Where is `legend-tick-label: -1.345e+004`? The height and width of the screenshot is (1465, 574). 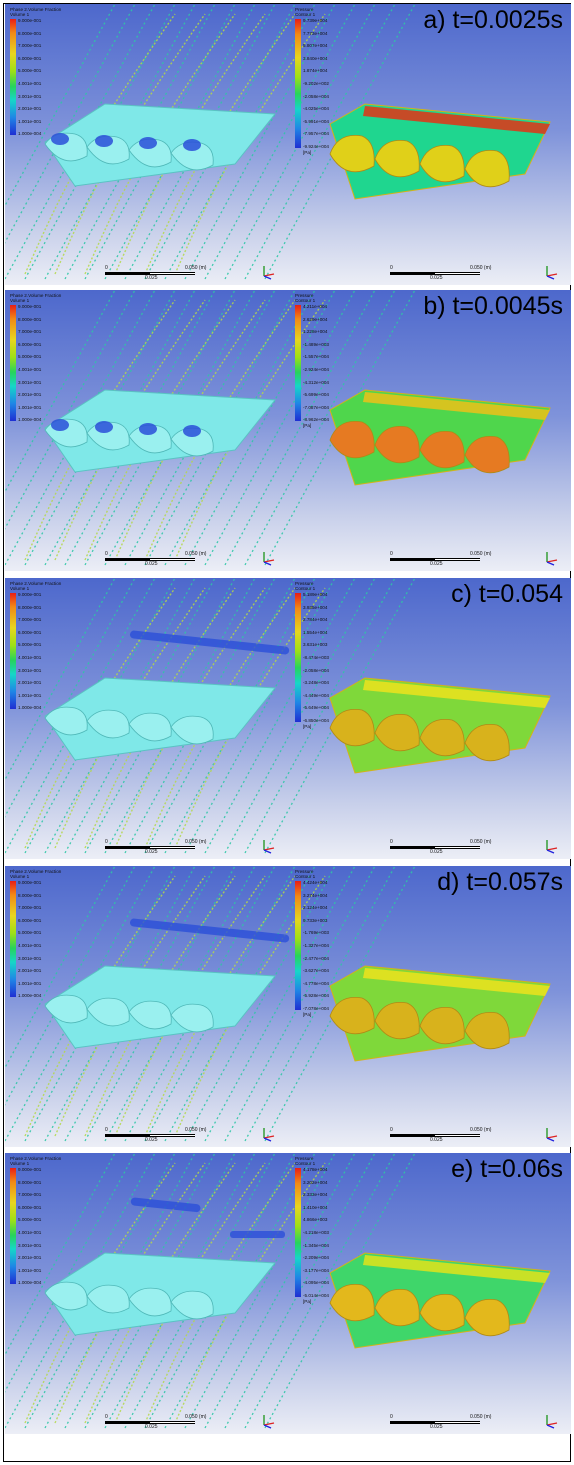
legend-tick-label: -1.345e+004 is located at coordinates (316, 1245).